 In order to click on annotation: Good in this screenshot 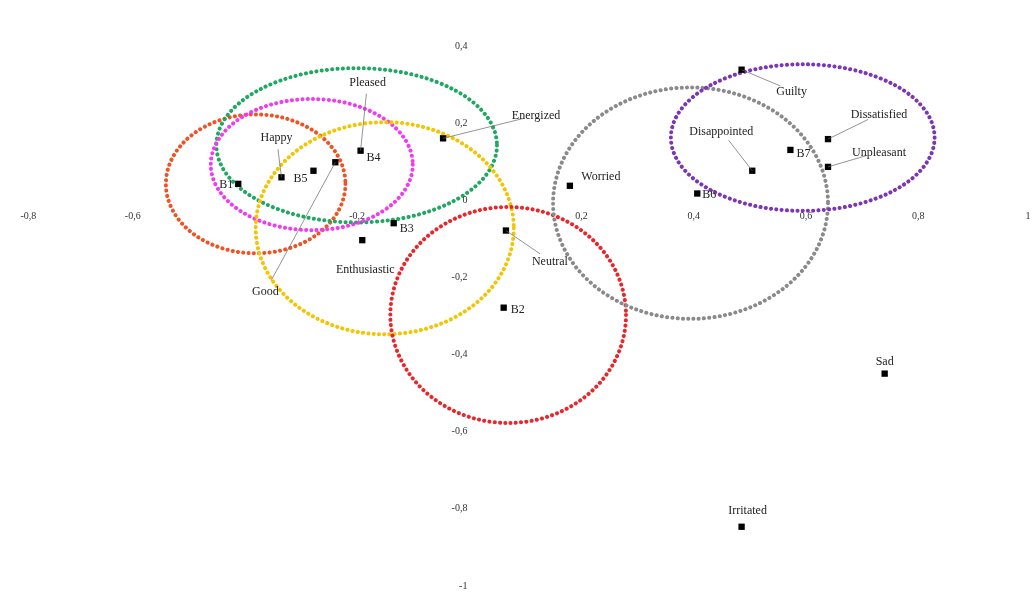, I will do `click(265, 291)`.